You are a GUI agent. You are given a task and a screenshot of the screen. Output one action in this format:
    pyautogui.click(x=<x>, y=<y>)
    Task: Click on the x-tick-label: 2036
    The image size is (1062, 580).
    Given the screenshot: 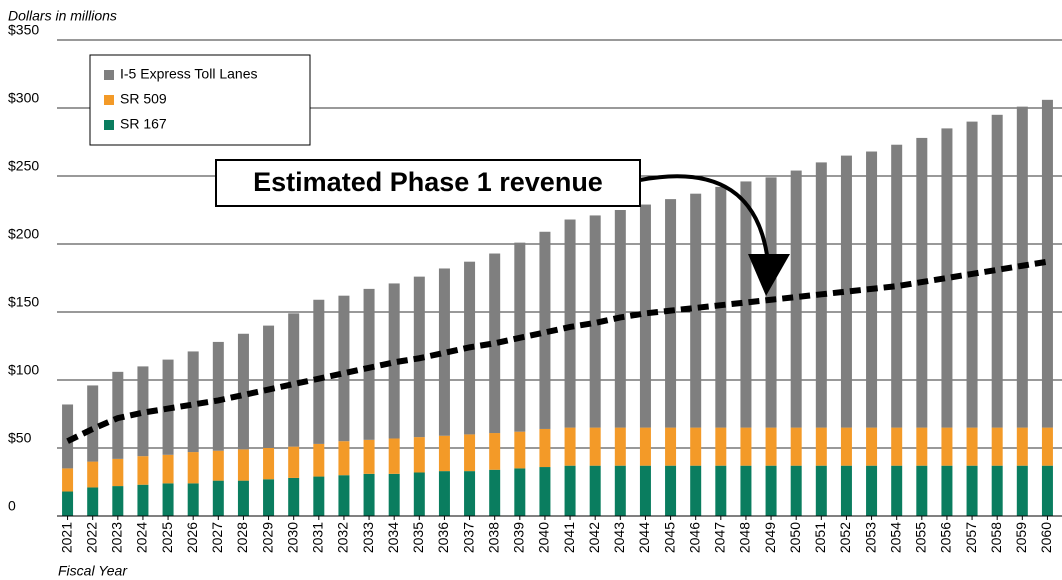 What is the action you would take?
    pyautogui.click(x=443, y=537)
    